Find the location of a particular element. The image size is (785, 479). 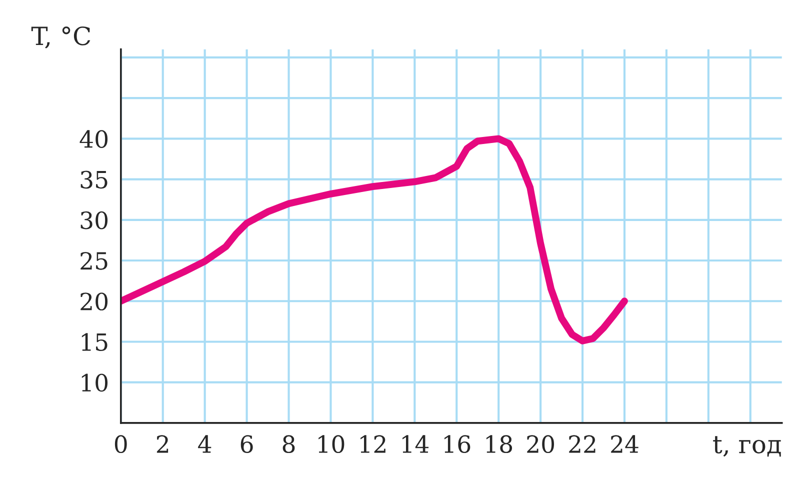

y-axis-title: T, °C is located at coordinates (60, 37).